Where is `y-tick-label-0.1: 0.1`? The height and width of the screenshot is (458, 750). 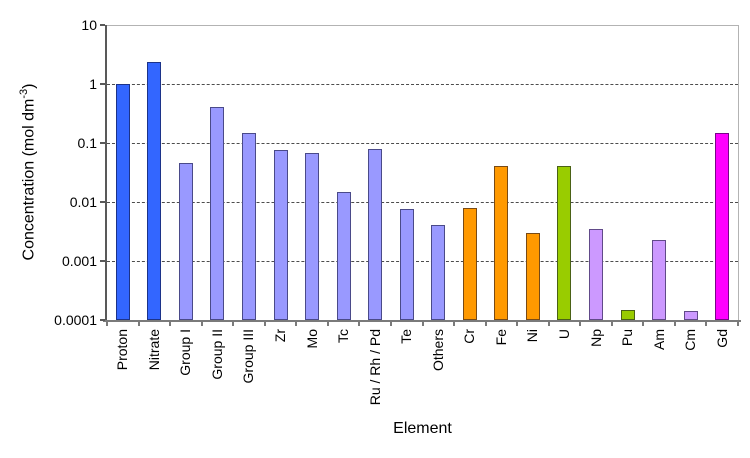
y-tick-label-0.1: 0.1 is located at coordinates (87, 143).